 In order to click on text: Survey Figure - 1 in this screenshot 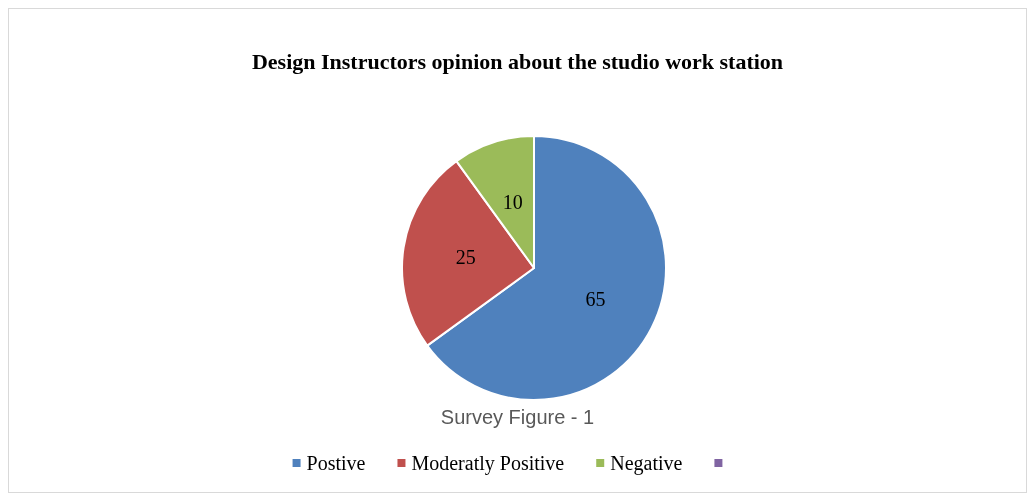, I will do `click(517, 417)`.